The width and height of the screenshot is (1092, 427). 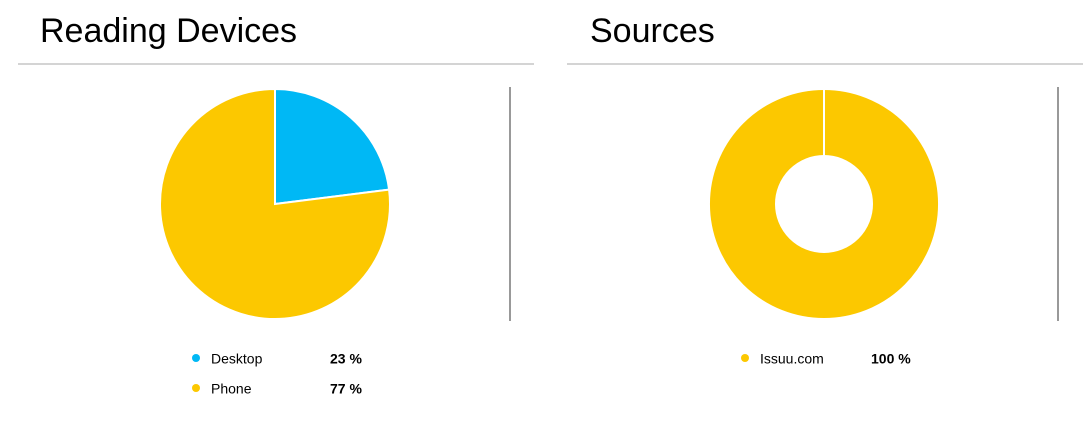 I want to click on legend-value: 77 %, so click(x=346, y=389).